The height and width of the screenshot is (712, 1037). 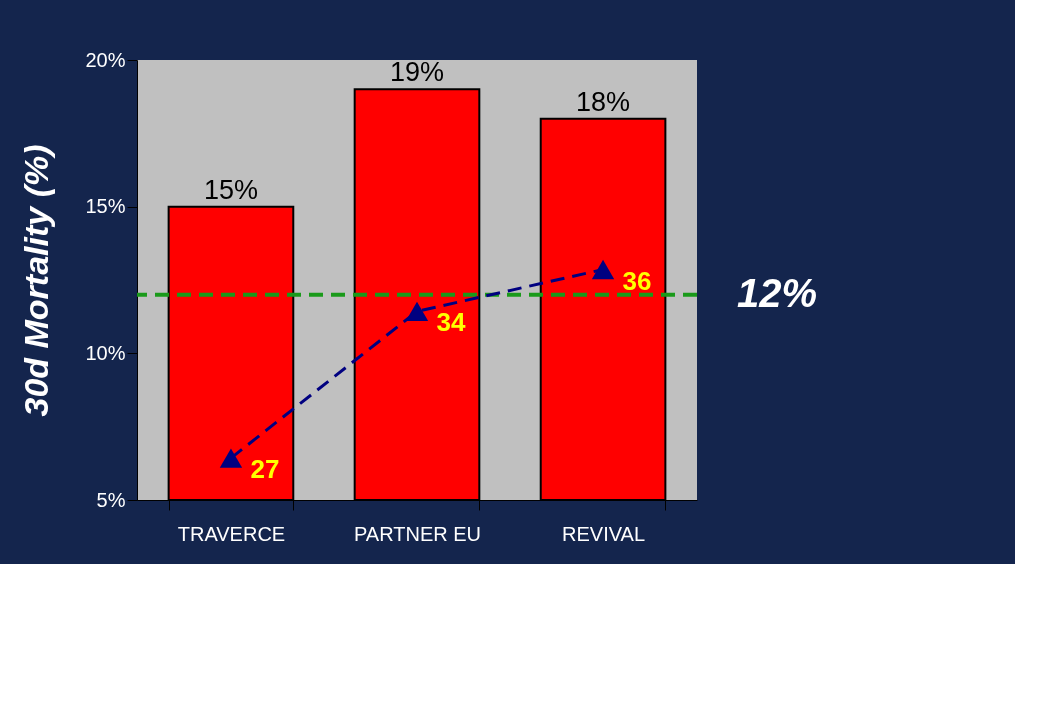 I want to click on data-label: 36, so click(x=637, y=280).